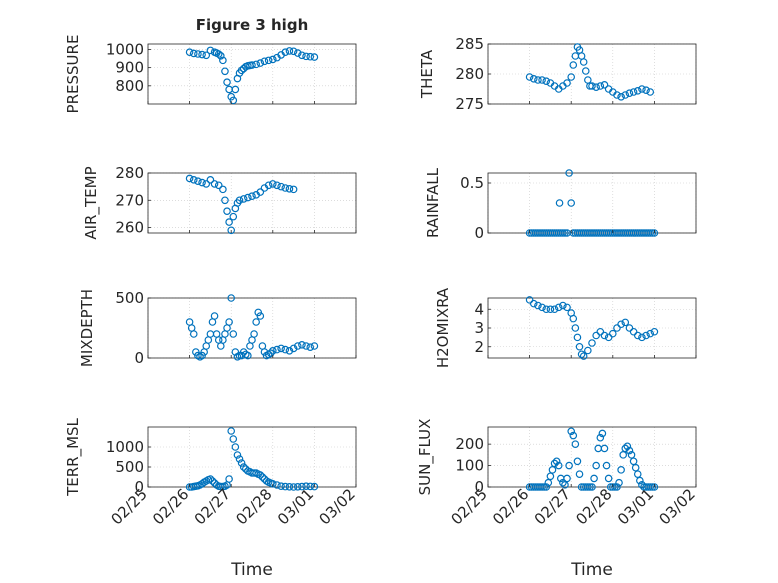  Describe the element at coordinates (475, 208) in the screenshot. I see `y-ticks: 00.5` at that location.